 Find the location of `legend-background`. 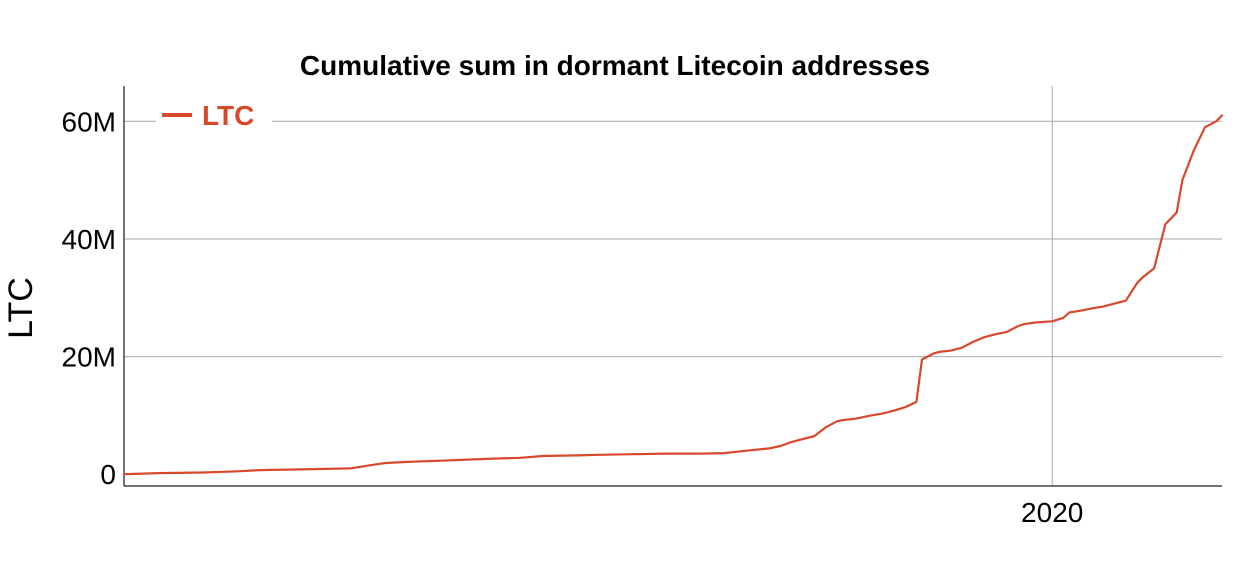

legend-background is located at coordinates (214, 110).